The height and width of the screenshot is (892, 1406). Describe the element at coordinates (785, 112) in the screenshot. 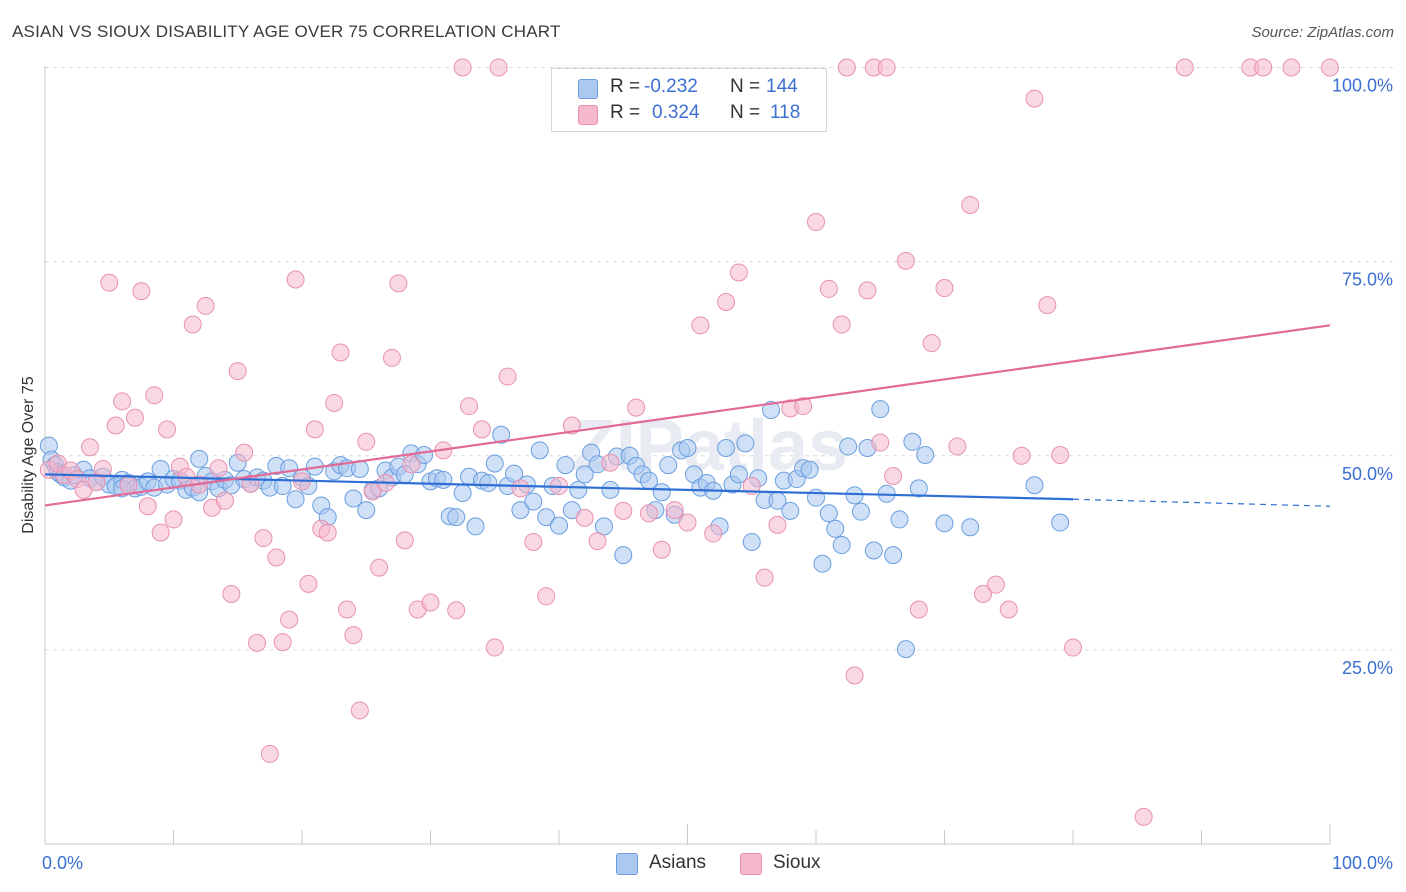

I see `legend-n-value: 118` at that location.